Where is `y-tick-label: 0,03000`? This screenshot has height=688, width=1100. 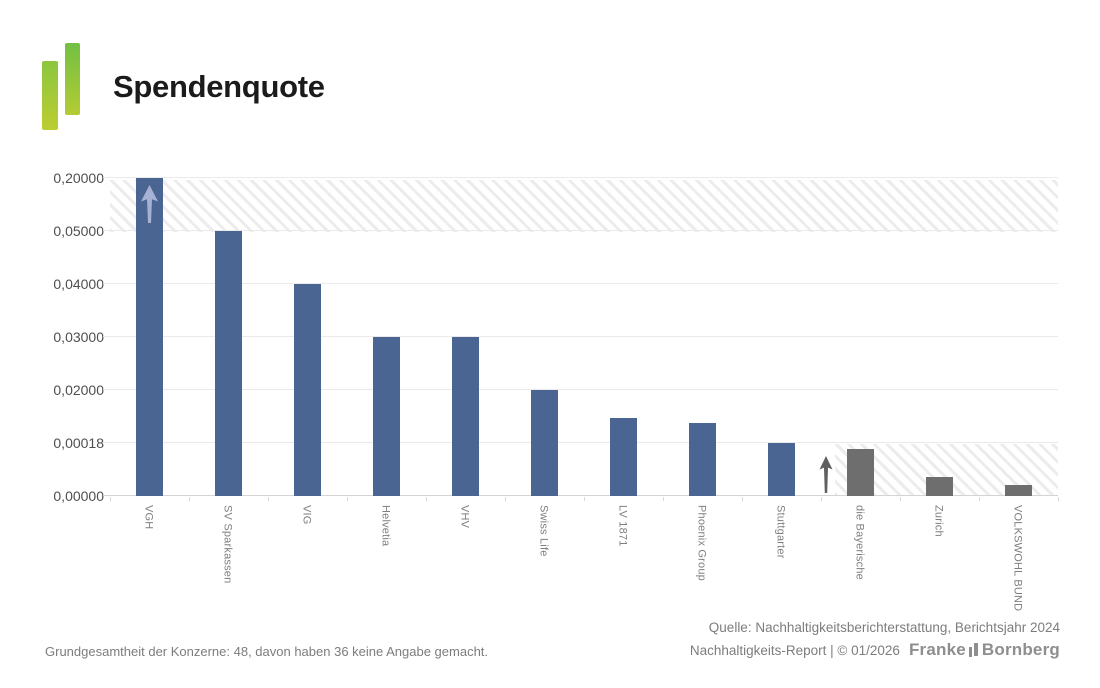 y-tick-label: 0,03000 is located at coordinates (78, 337).